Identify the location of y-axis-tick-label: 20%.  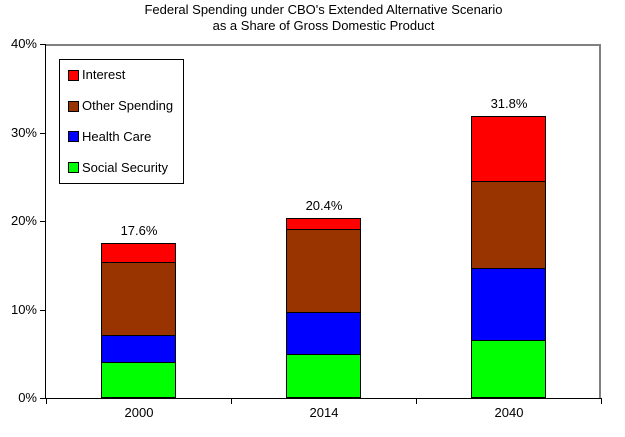
(23, 220).